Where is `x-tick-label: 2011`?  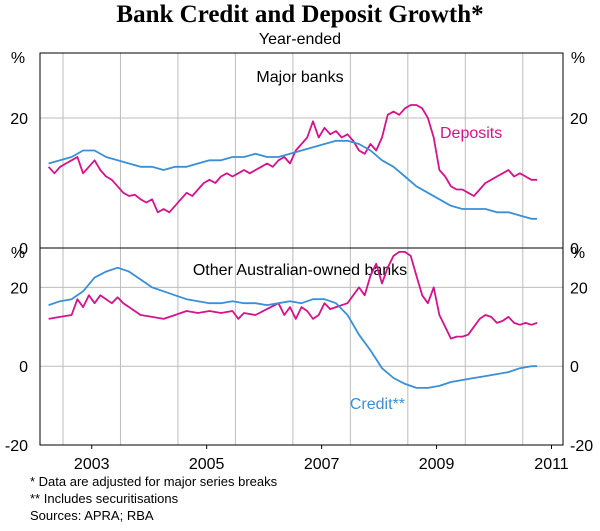
x-tick-label: 2011 is located at coordinates (551, 464).